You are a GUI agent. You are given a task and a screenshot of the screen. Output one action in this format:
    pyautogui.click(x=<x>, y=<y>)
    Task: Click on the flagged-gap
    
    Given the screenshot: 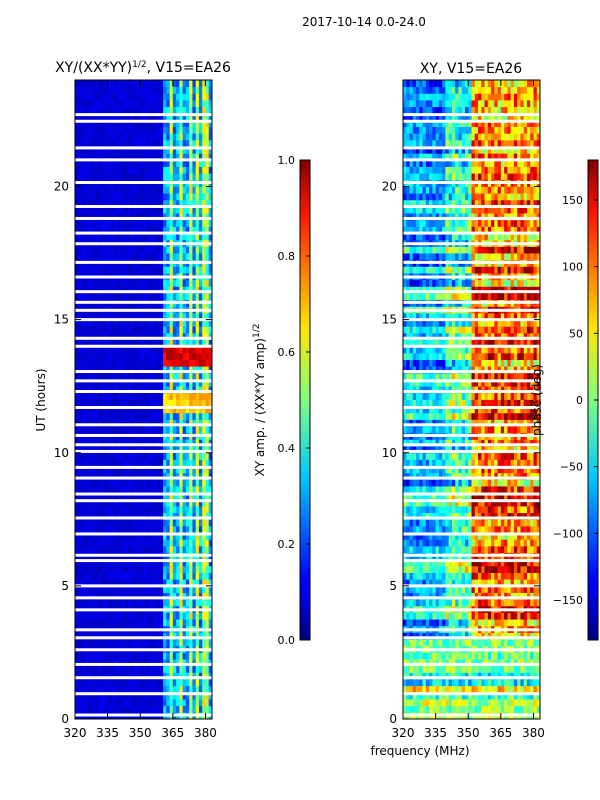 What is the action you would take?
    pyautogui.click(x=143, y=630)
    